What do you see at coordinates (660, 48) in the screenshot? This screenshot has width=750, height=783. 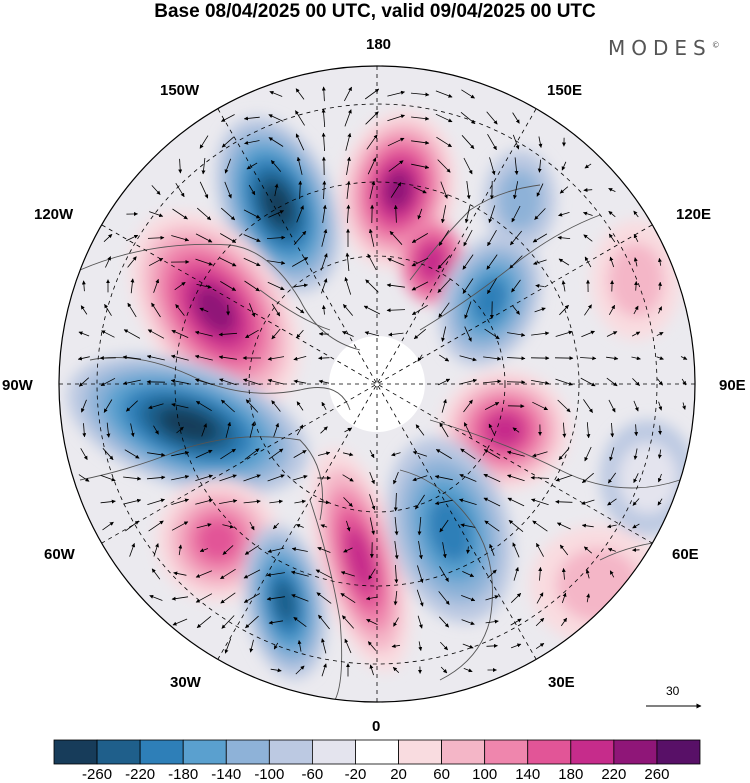 I see `brand-text: MODES` at bounding box center [660, 48].